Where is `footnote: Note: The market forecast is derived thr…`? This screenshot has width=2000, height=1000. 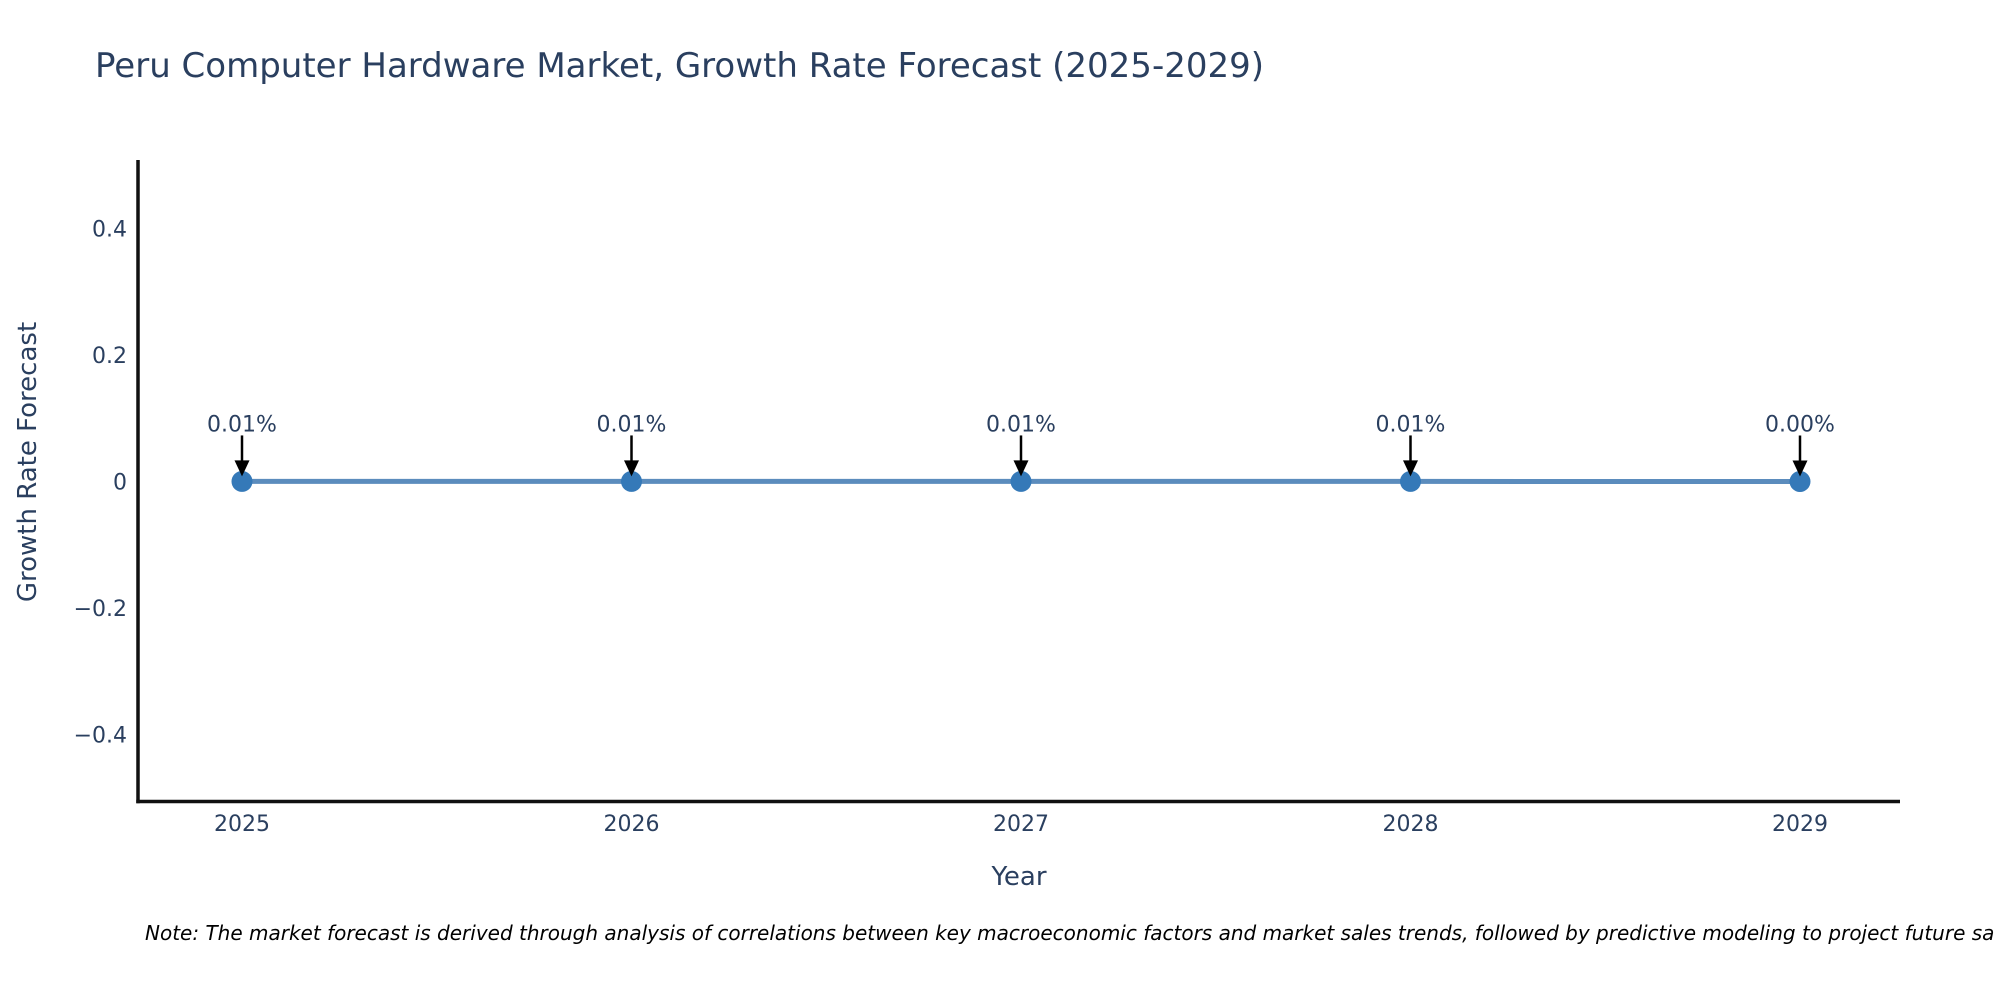 footnote: Note: The market forecast is derived thr… is located at coordinates (1070, 933).